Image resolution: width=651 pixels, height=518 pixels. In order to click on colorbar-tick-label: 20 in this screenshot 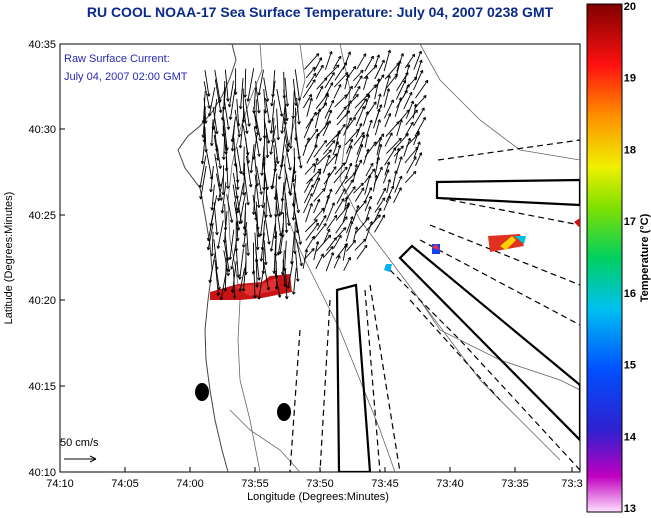, I will do `click(630, 7)`.